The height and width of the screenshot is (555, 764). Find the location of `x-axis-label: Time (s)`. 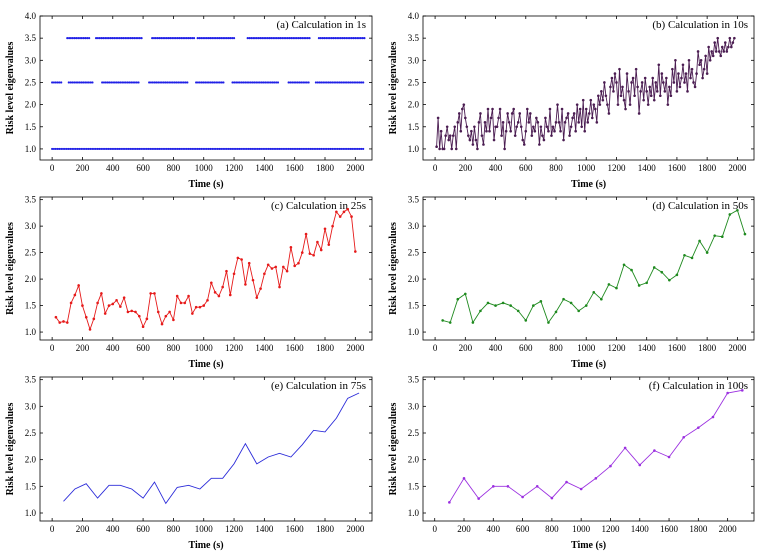

x-axis-label: Time (s) is located at coordinates (205, 545).